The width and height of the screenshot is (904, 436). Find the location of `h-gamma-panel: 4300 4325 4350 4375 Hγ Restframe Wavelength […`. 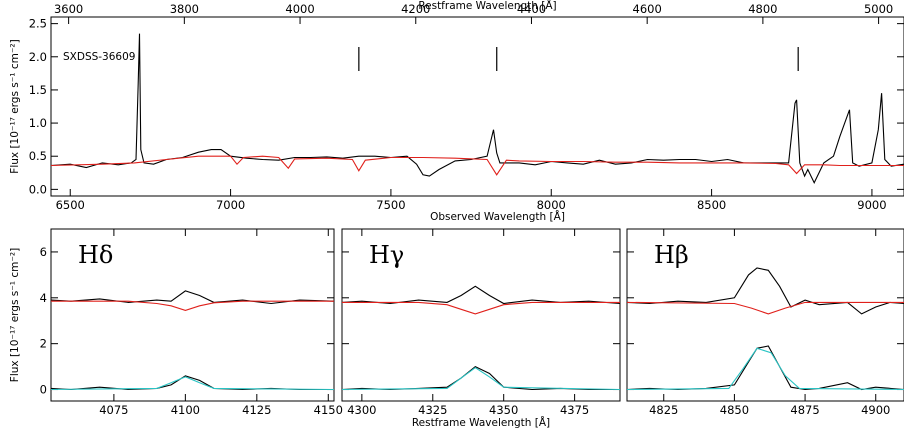

h-gamma-panel: 4300 4325 4350 4375 Hγ Restframe Wavelength [… is located at coordinates (481, 328).